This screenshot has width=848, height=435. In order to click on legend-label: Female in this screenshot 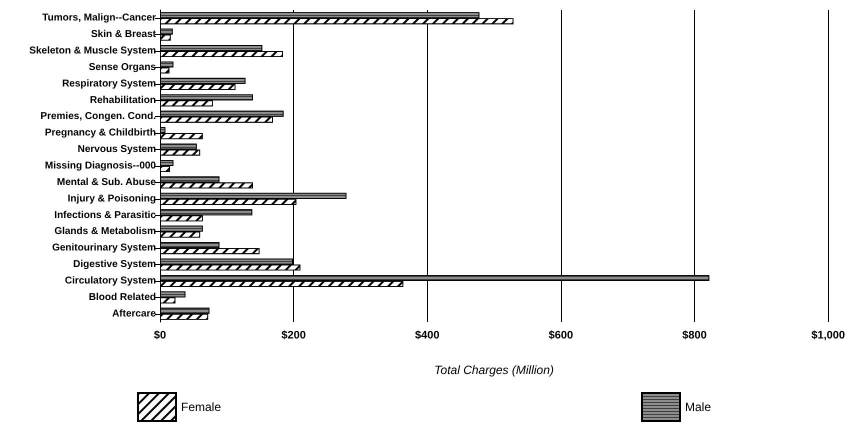, I will do `click(201, 407)`.